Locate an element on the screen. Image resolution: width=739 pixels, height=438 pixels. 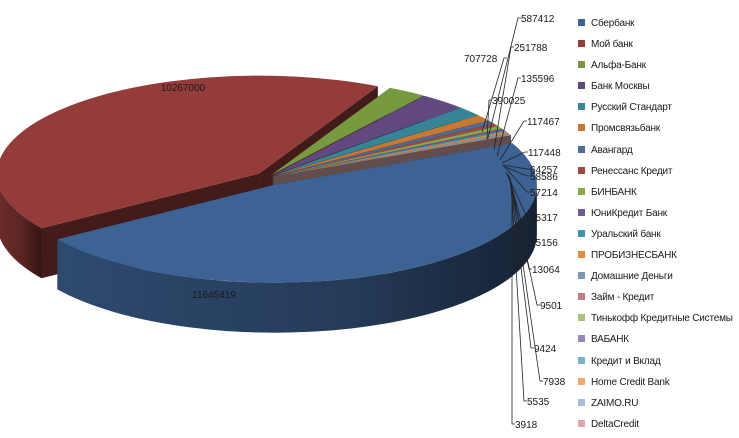
legend-item: Home Credit Bank is located at coordinates (658, 382).